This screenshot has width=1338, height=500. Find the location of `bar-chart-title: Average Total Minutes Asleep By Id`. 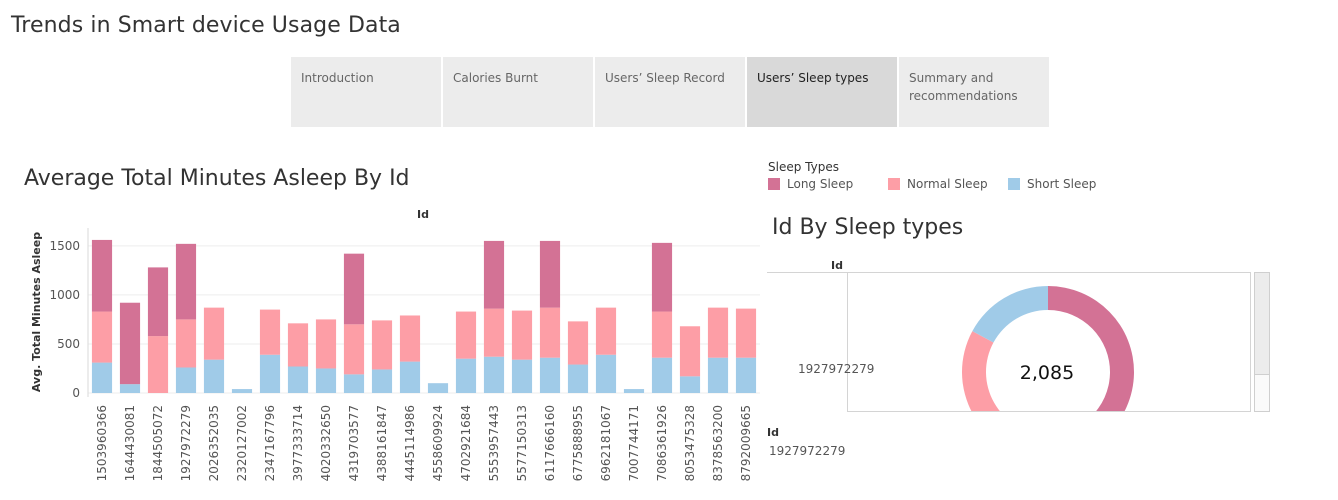

bar-chart-title: Average Total Minutes Asleep By Id is located at coordinates (217, 178).